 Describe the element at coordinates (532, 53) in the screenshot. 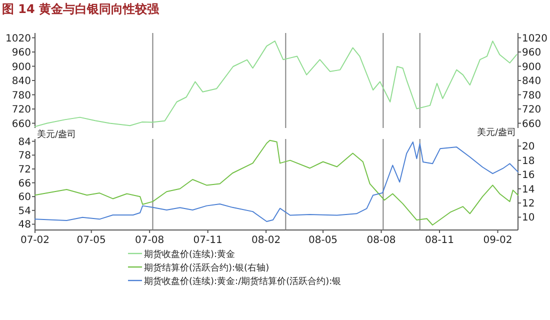

I see `y2-tick-label: 960` at that location.